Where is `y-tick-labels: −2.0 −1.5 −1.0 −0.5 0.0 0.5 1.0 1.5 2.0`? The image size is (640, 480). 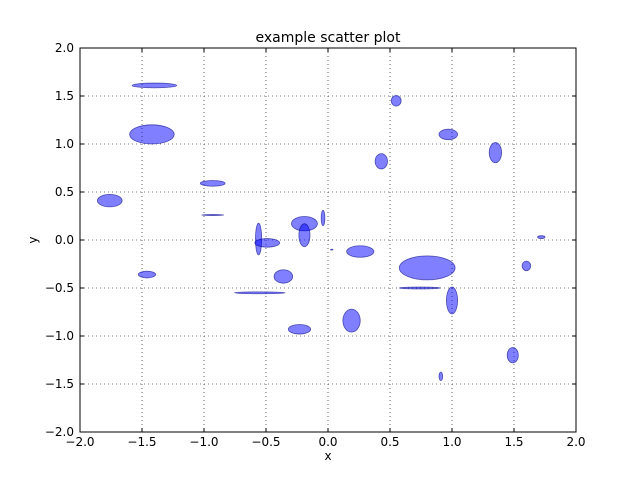
y-tick-labels: −2.0 −1.5 −1.0 −0.5 0.0 0.5 1.0 1.5 2.0 is located at coordinates (59, 240).